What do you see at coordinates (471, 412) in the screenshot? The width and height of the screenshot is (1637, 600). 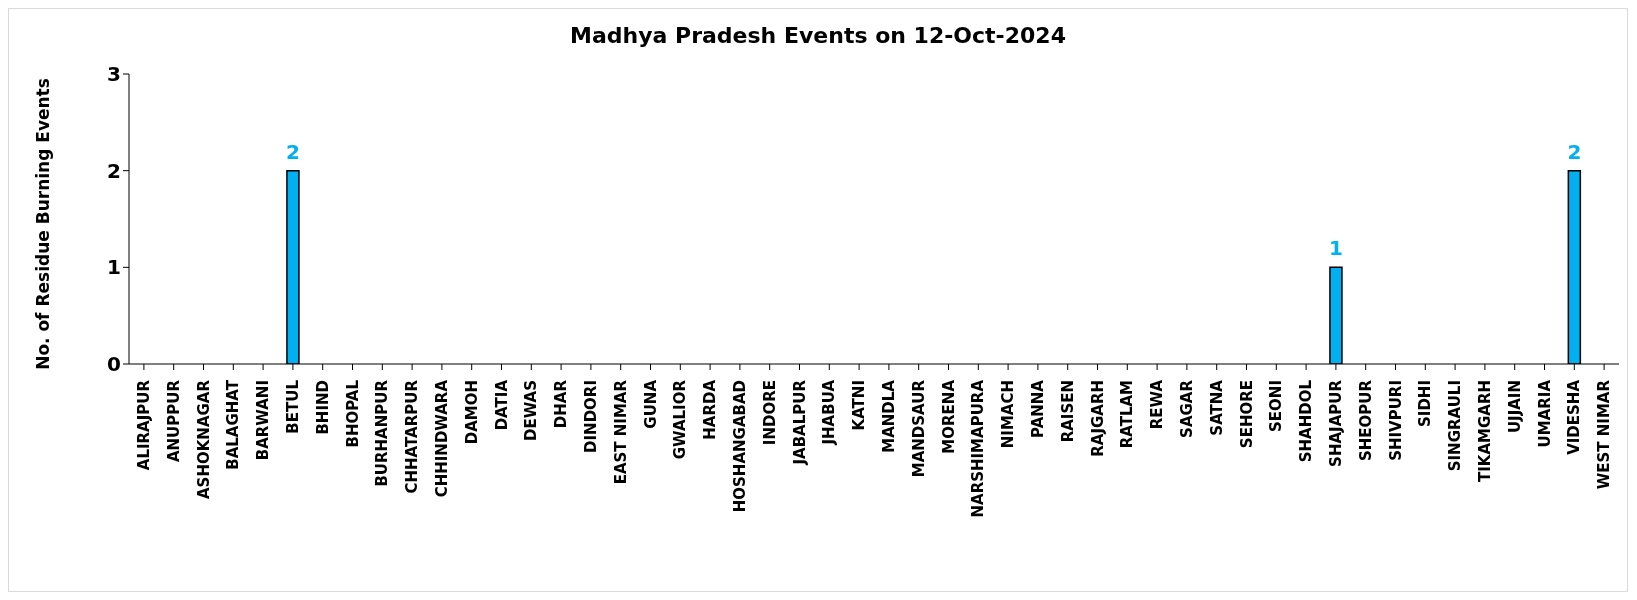 I see `x-tick-label: DAMOH` at bounding box center [471, 412].